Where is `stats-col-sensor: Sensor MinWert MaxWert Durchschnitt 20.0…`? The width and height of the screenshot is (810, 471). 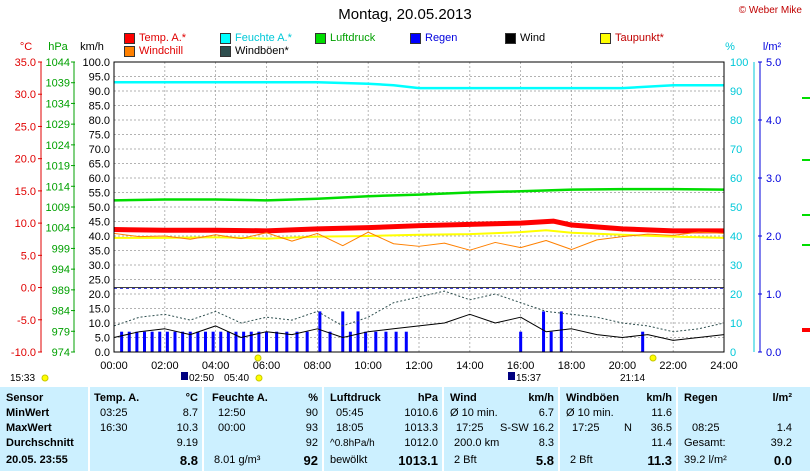
stats-col-sensor: Sensor MinWert MaxWert Durchschnitt 20.0… is located at coordinates (44, 429).